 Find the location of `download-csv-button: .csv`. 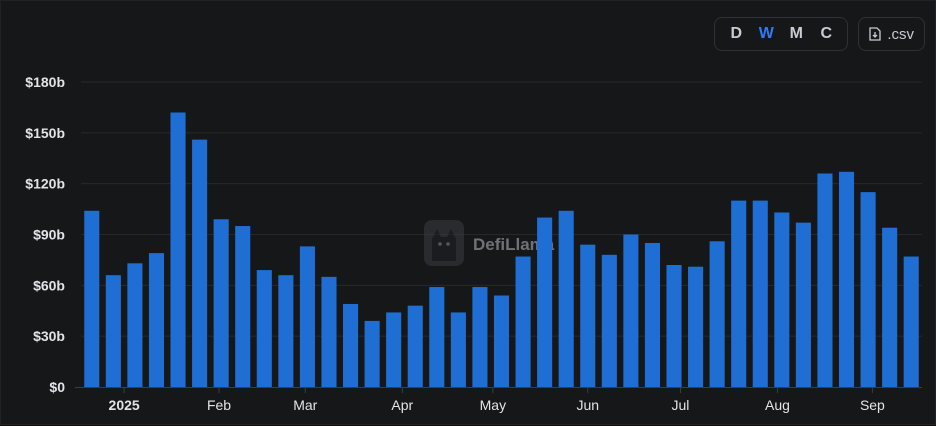

download-csv-button: .csv is located at coordinates (891, 34).